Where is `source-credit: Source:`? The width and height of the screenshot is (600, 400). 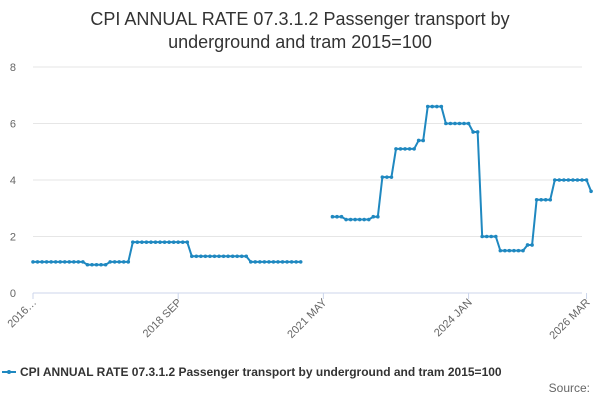 source-credit: Source: is located at coordinates (569, 388).